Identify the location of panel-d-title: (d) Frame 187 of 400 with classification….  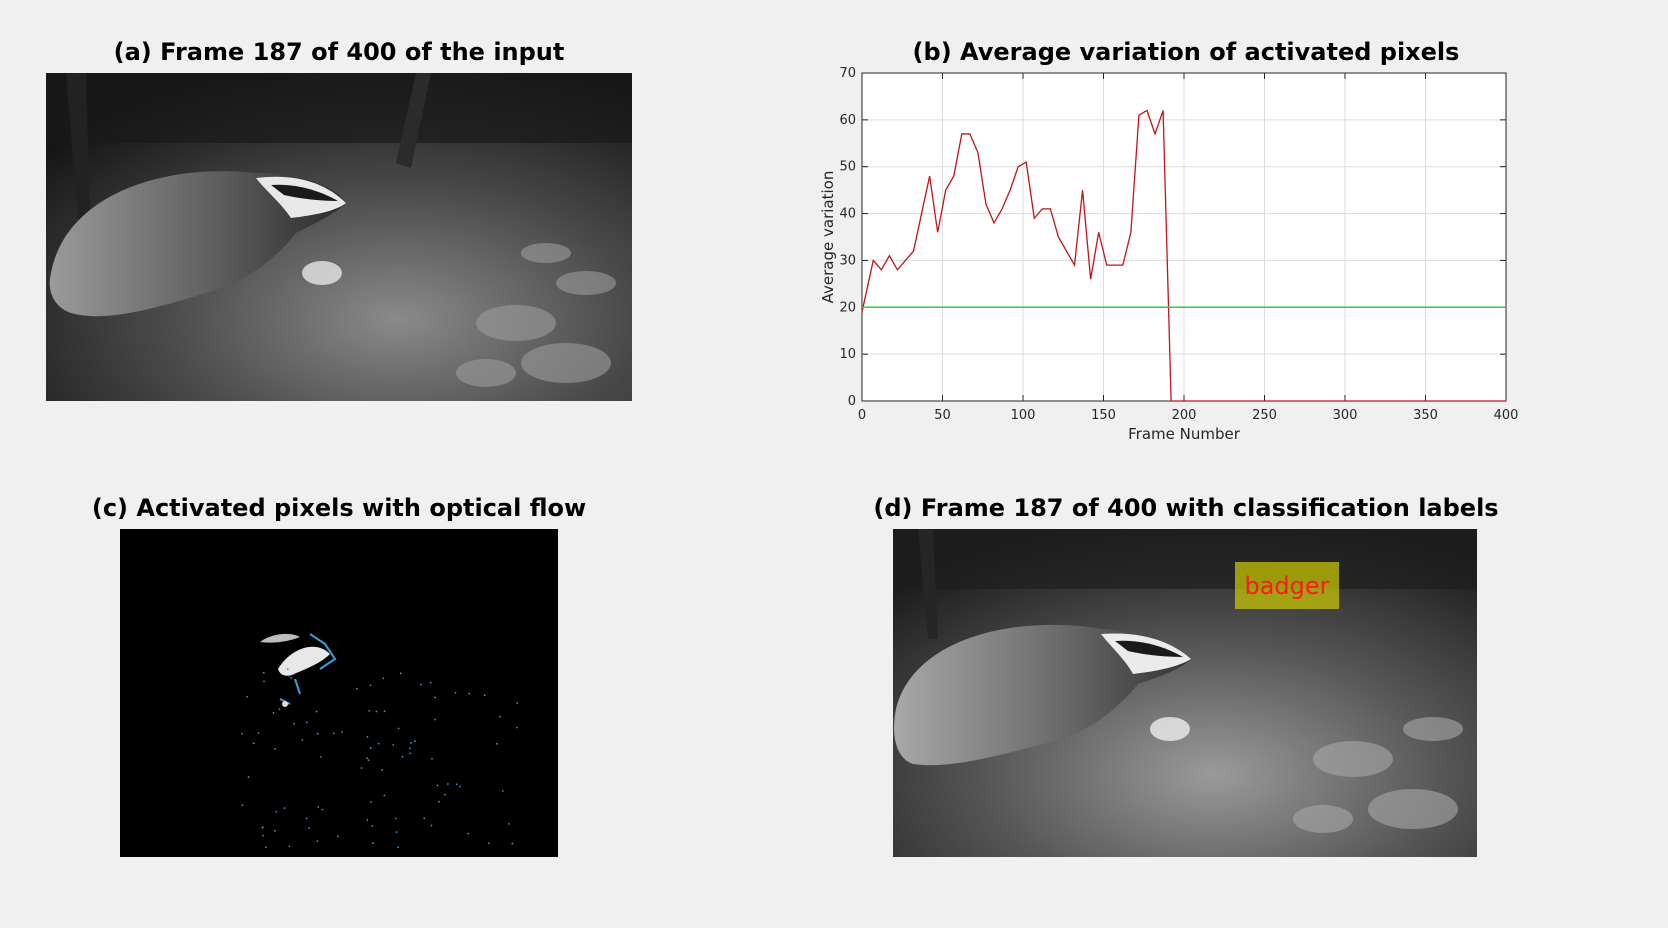
(1186, 508).